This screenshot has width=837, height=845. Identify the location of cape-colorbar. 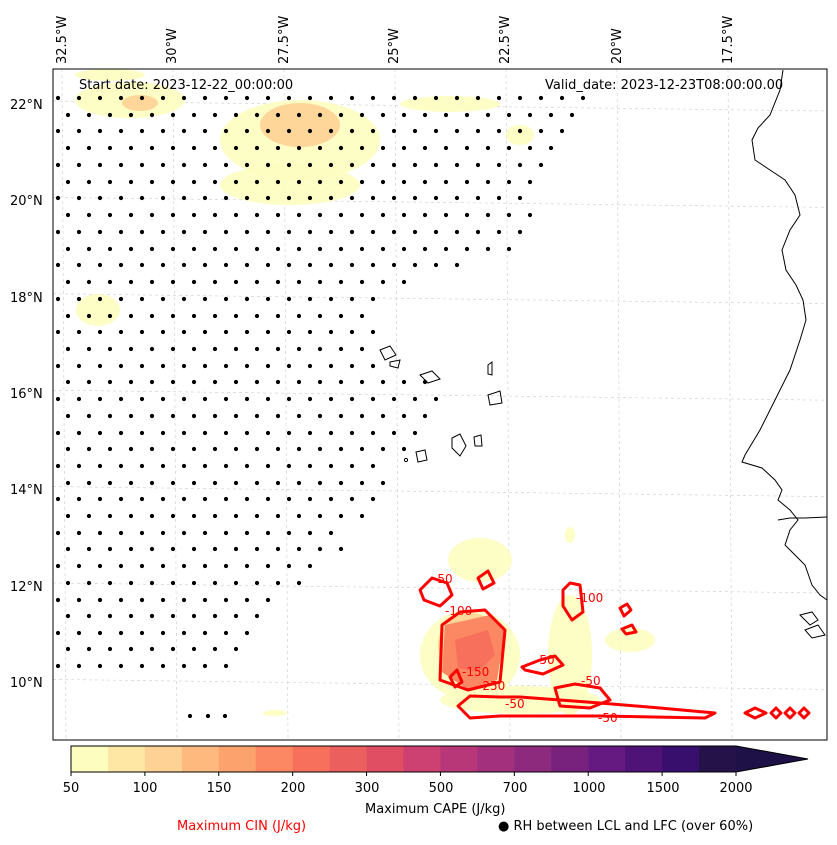
(439, 760).